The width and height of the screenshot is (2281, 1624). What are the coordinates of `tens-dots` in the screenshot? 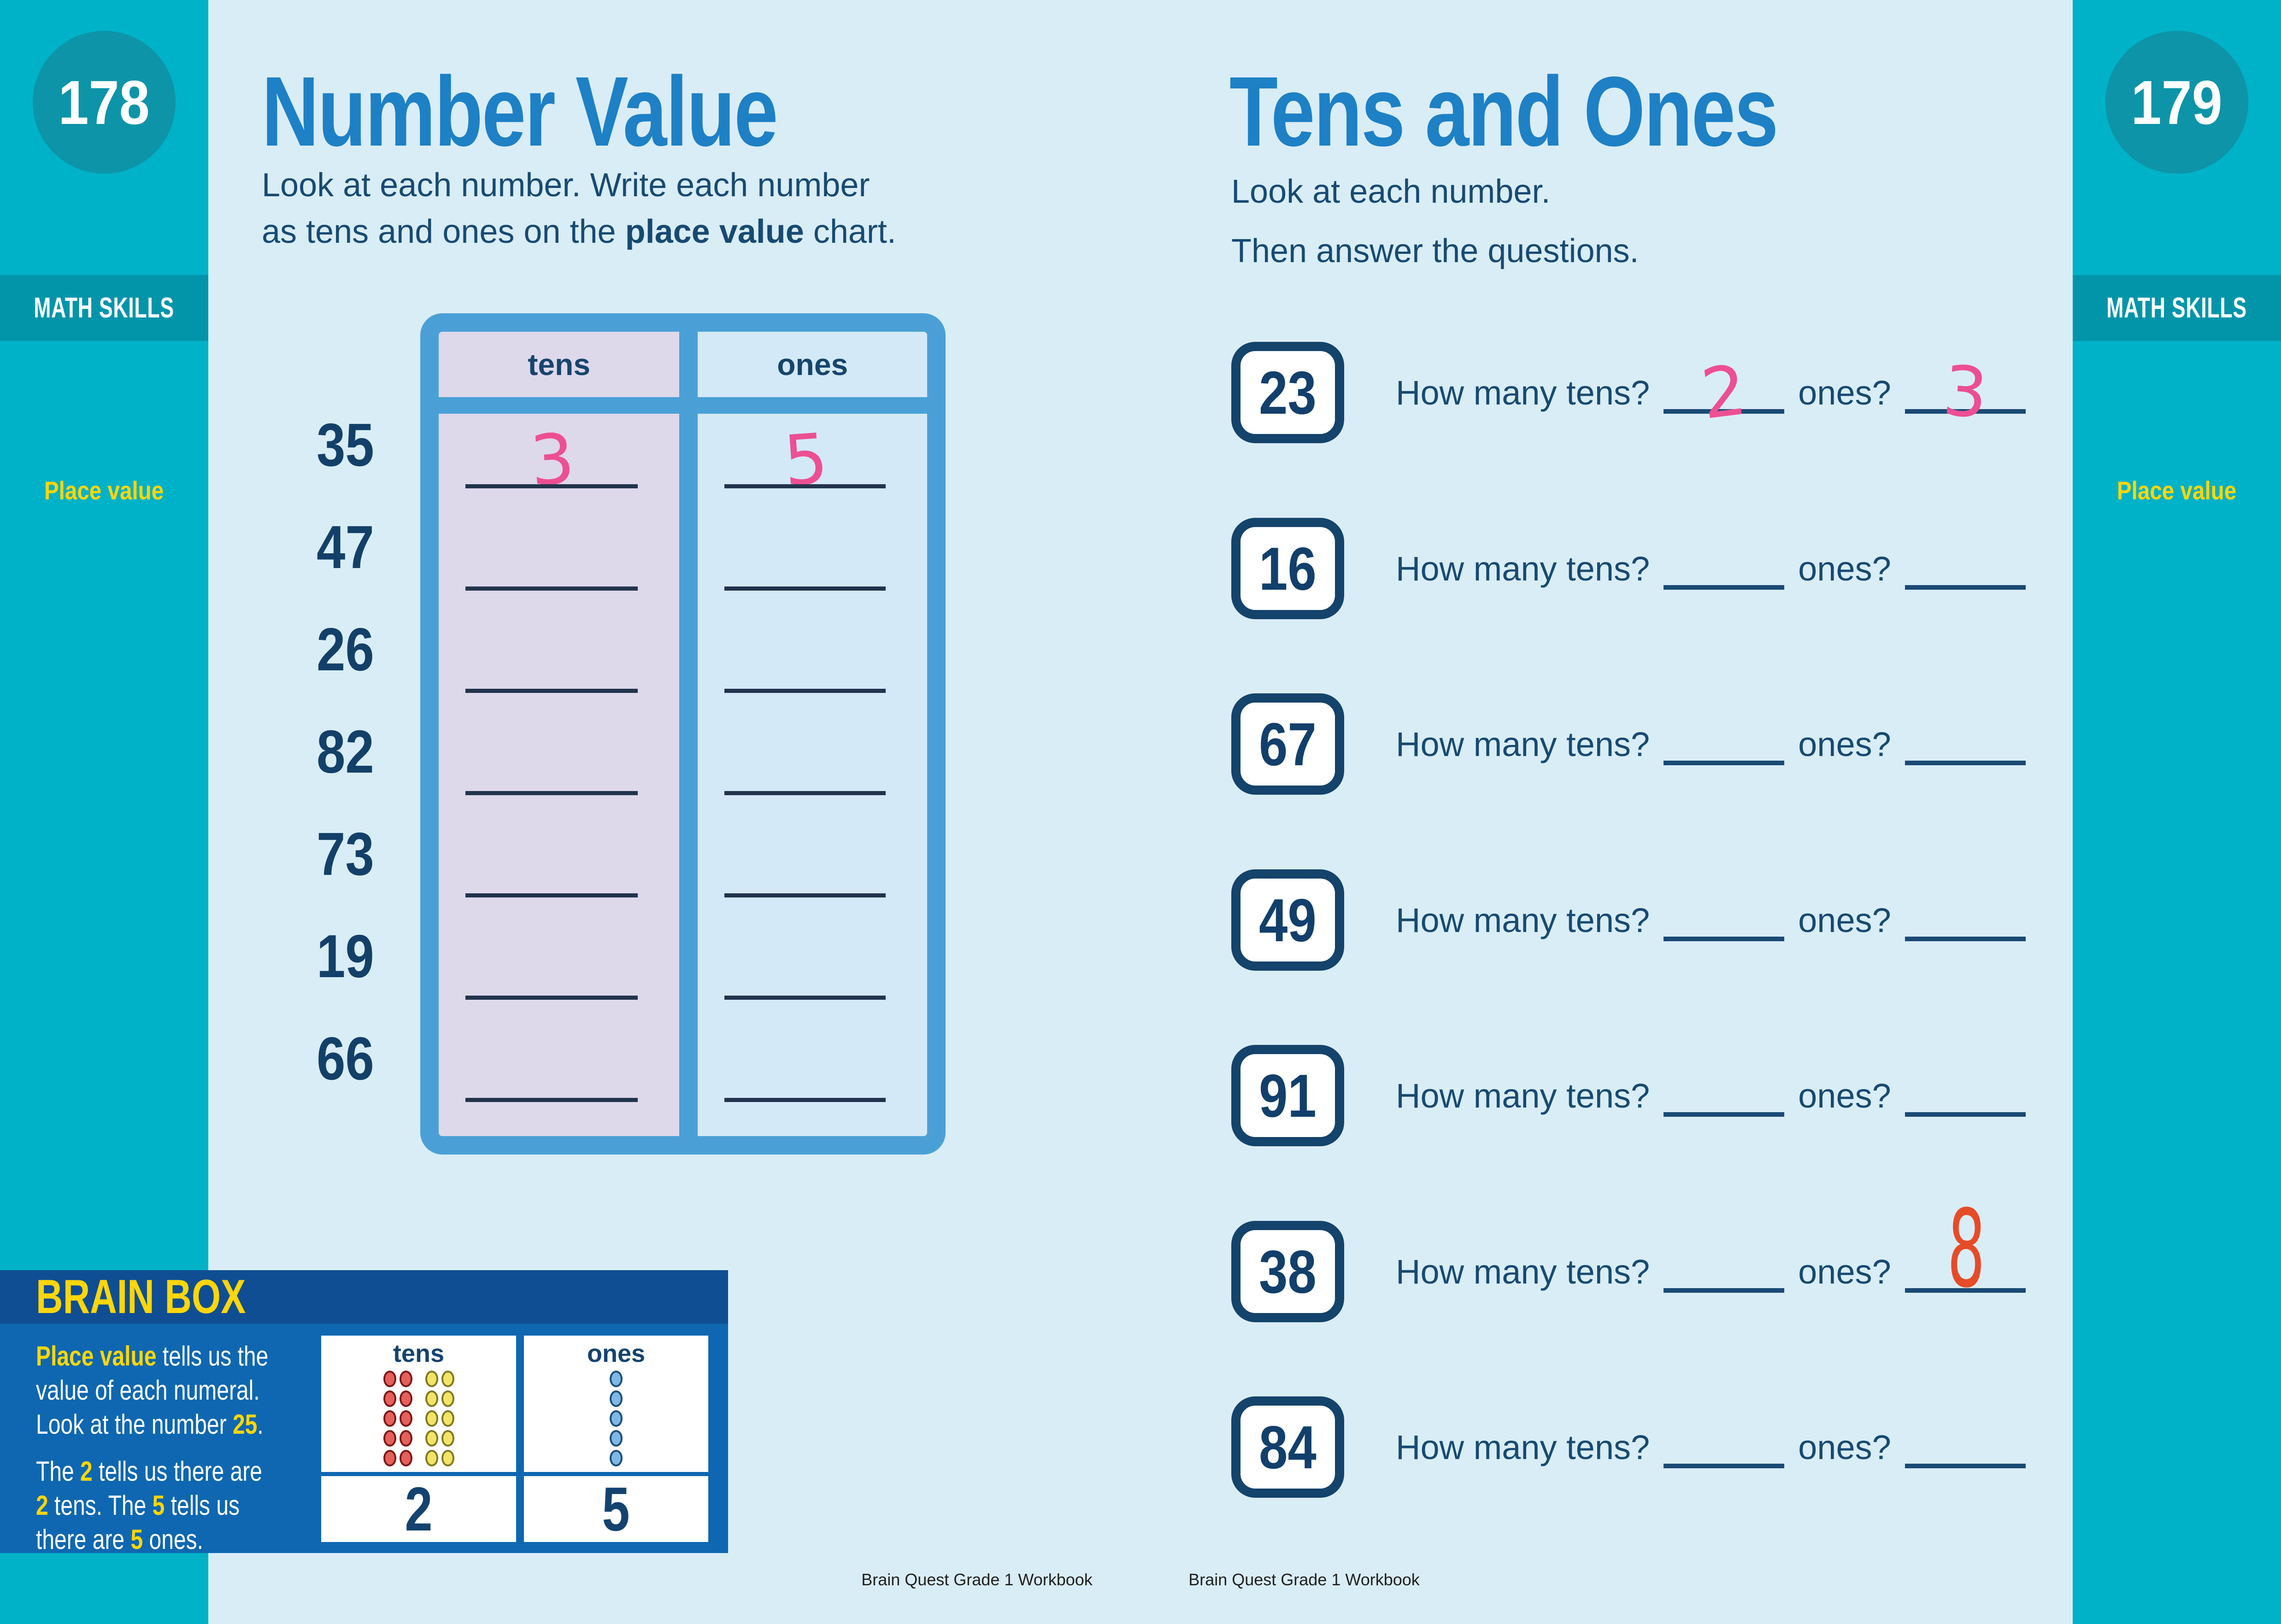 It's located at (418, 1418).